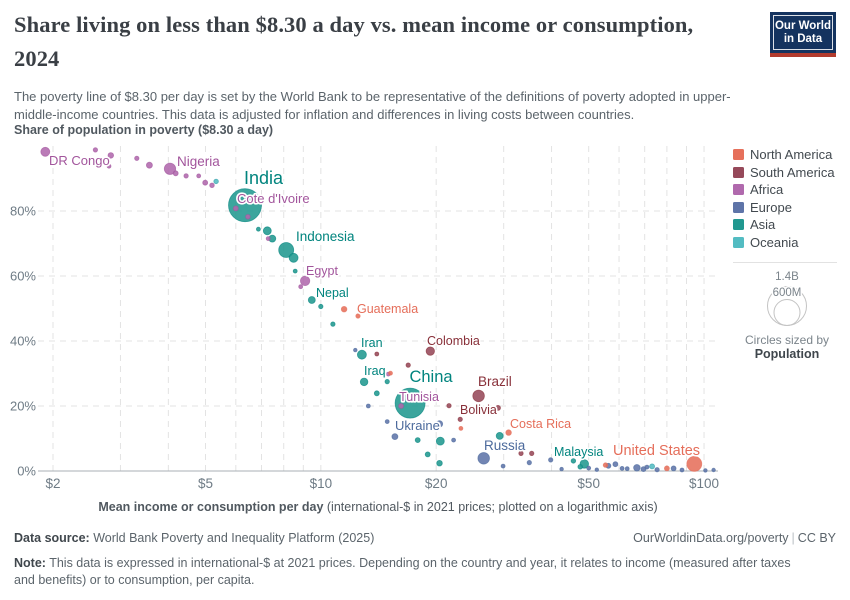  I want to click on country-label: Colombia, so click(453, 341).